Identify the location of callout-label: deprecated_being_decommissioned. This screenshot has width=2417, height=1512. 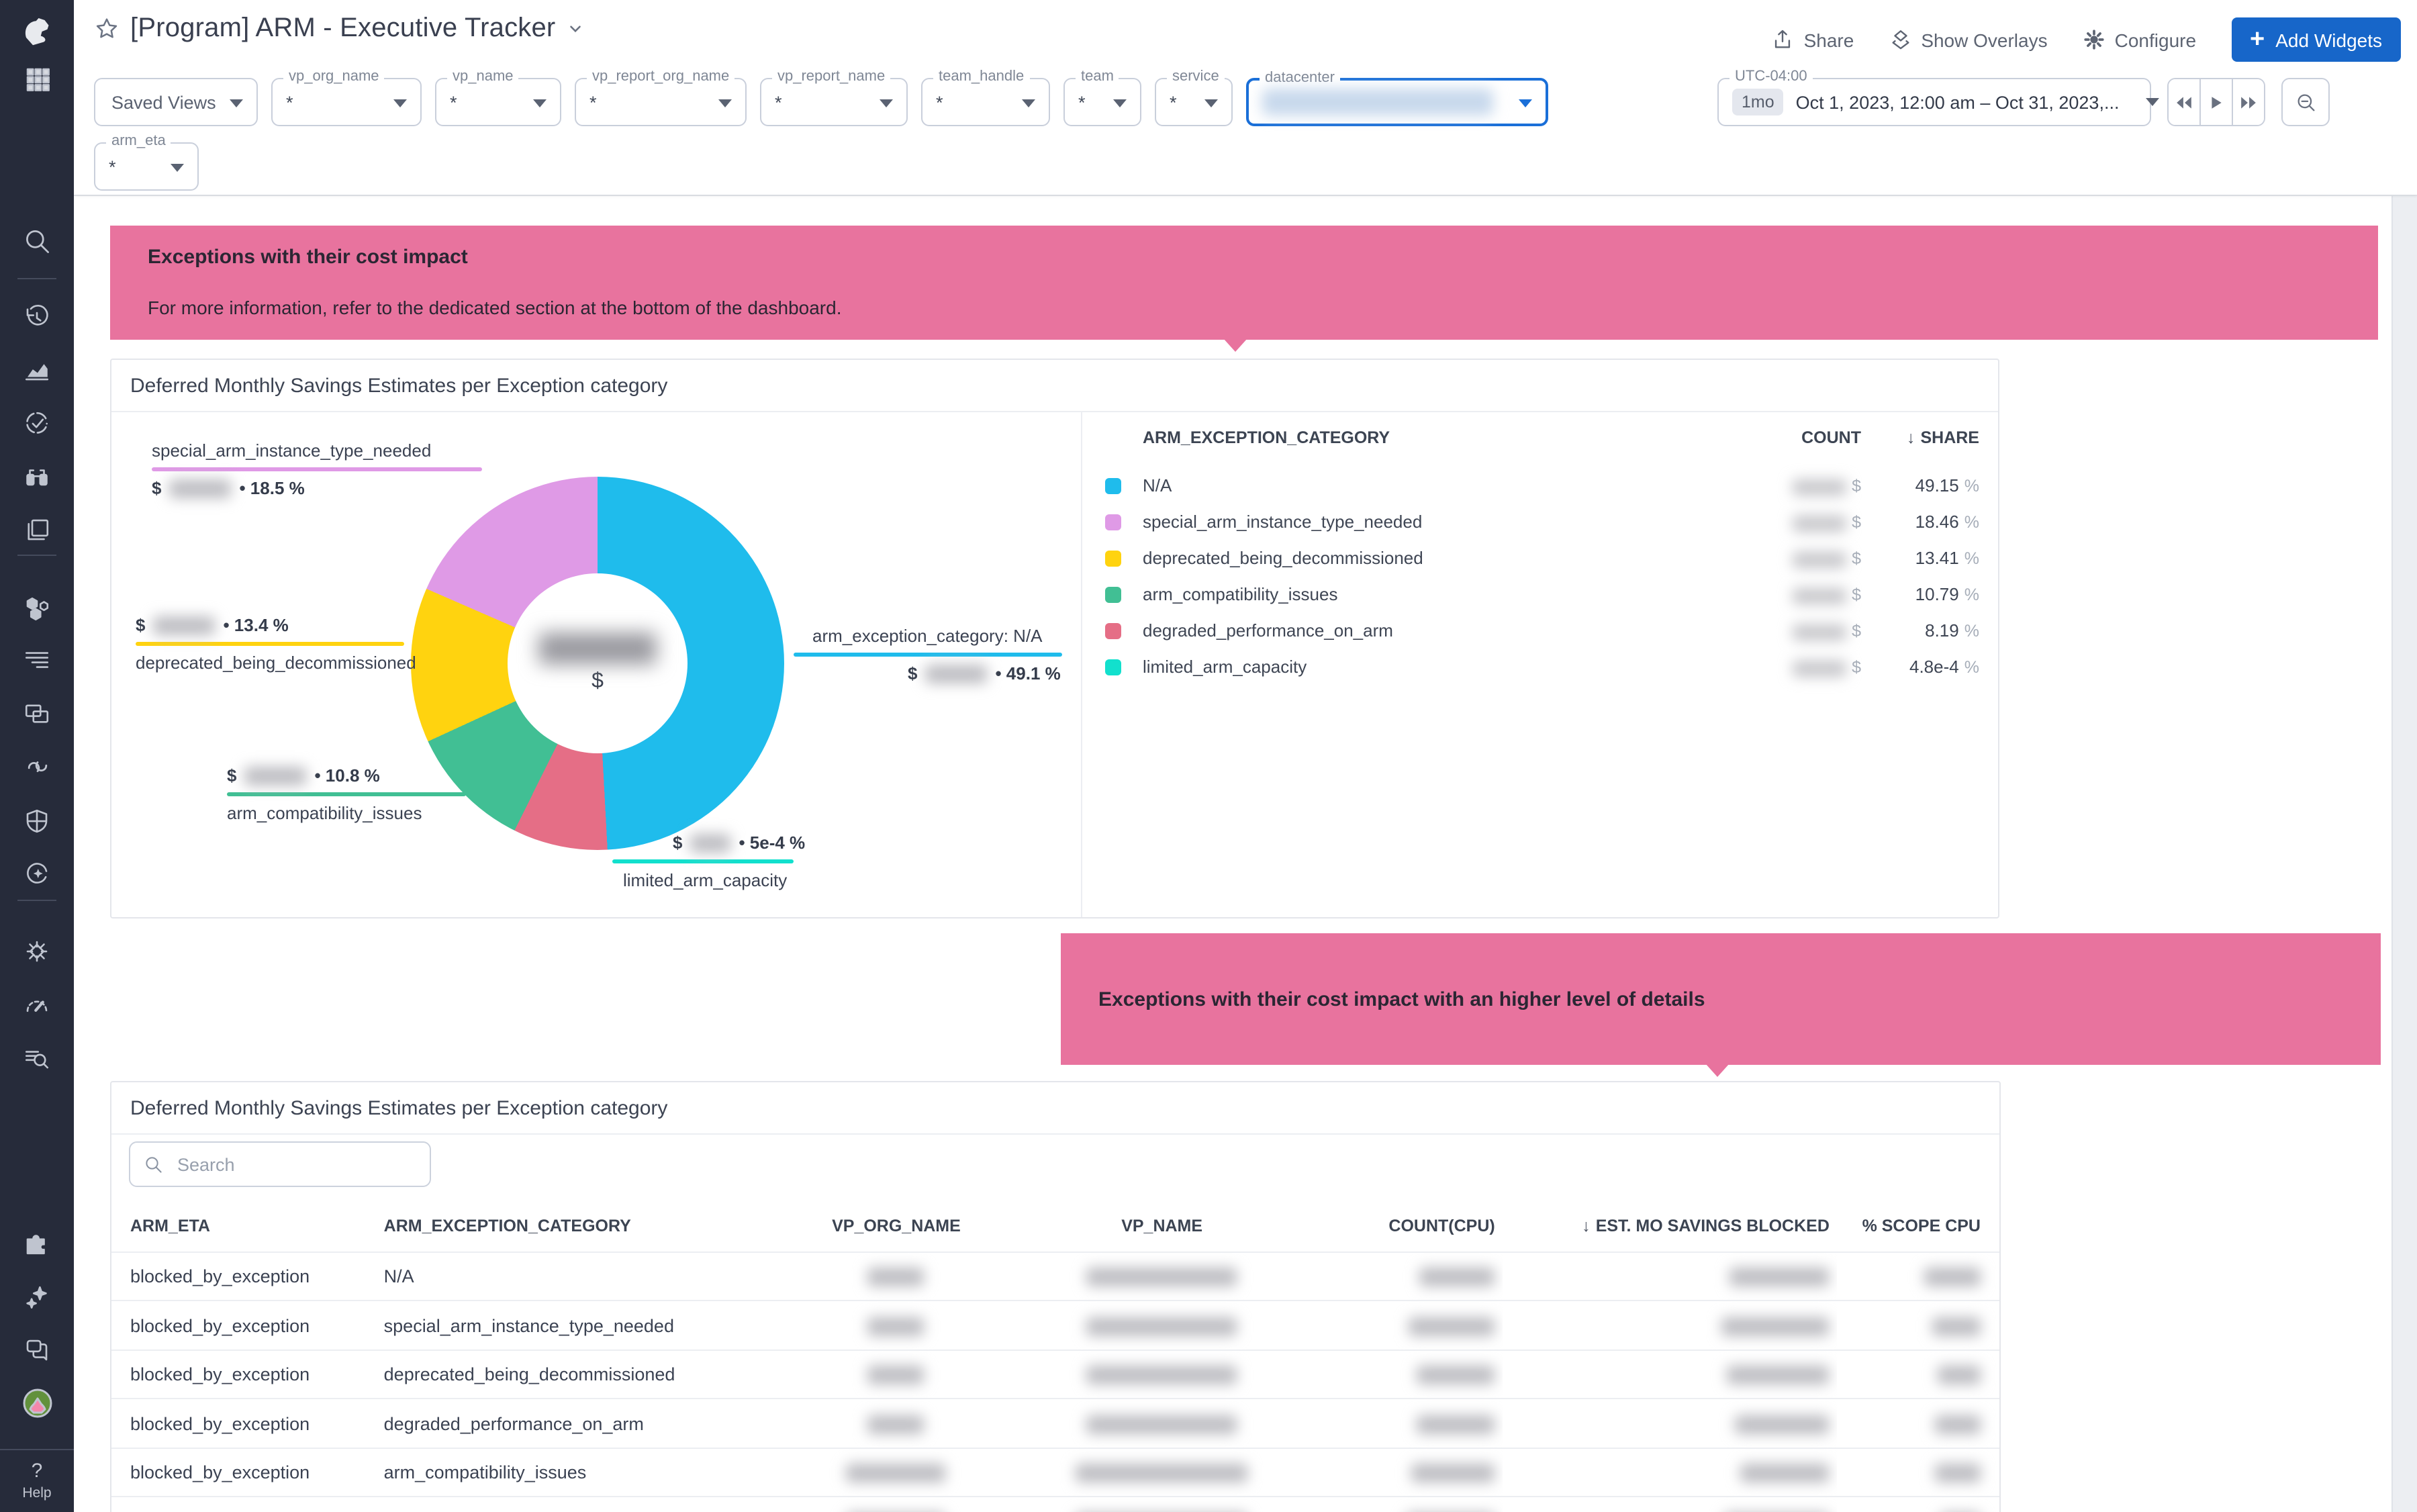
(276, 663).